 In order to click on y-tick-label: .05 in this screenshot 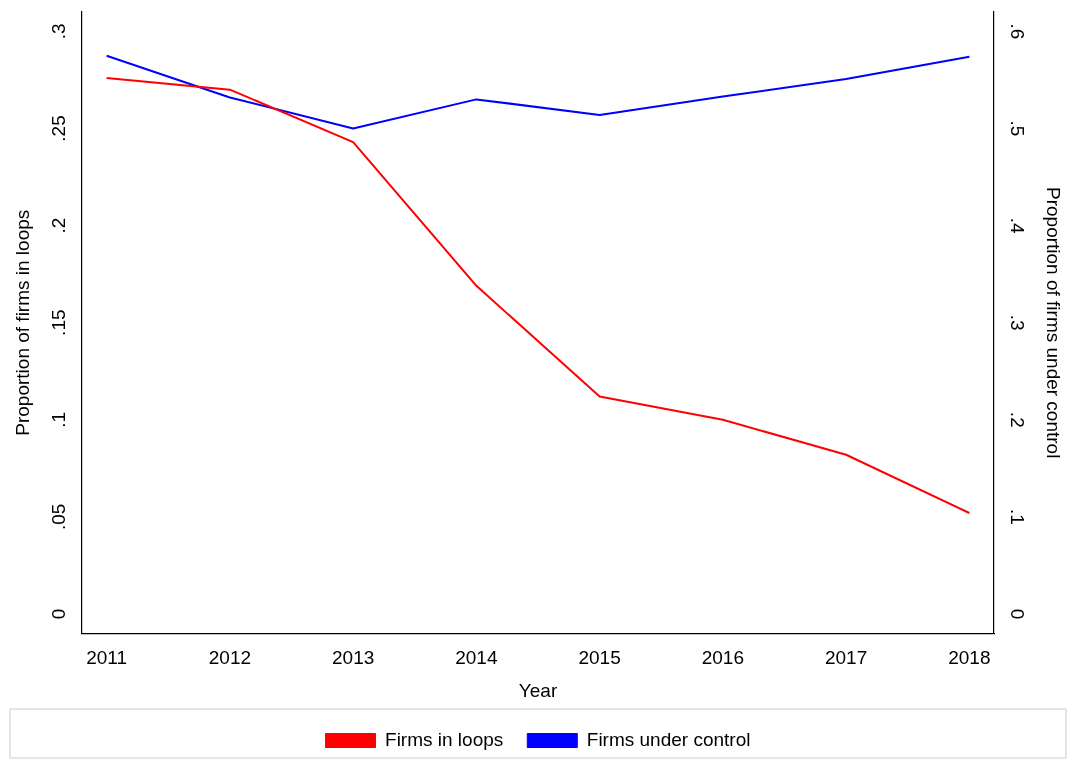, I will do `click(59, 517)`.